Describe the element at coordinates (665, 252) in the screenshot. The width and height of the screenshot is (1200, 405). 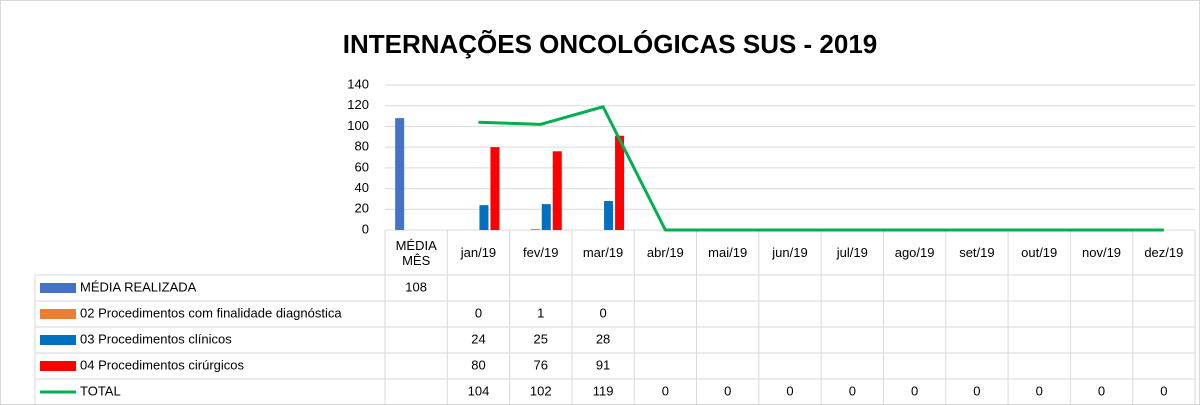
I see `x-tick-label: abr/19` at that location.